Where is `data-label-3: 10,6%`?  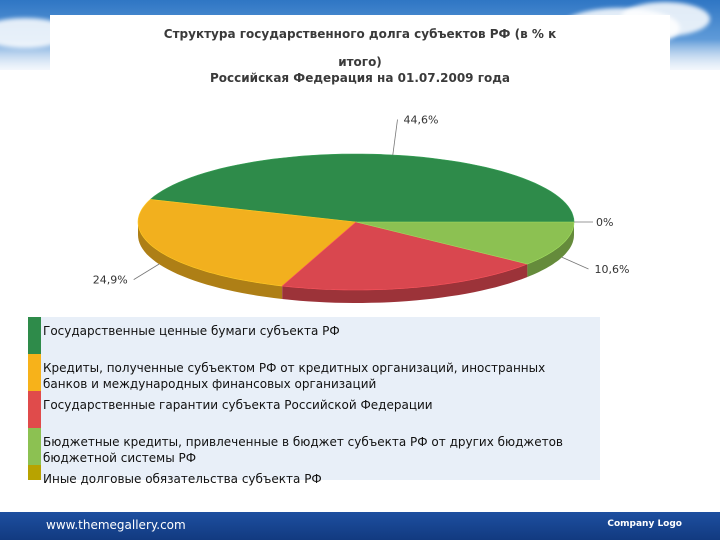
data-label-3: 10,6% is located at coordinates (612, 269).